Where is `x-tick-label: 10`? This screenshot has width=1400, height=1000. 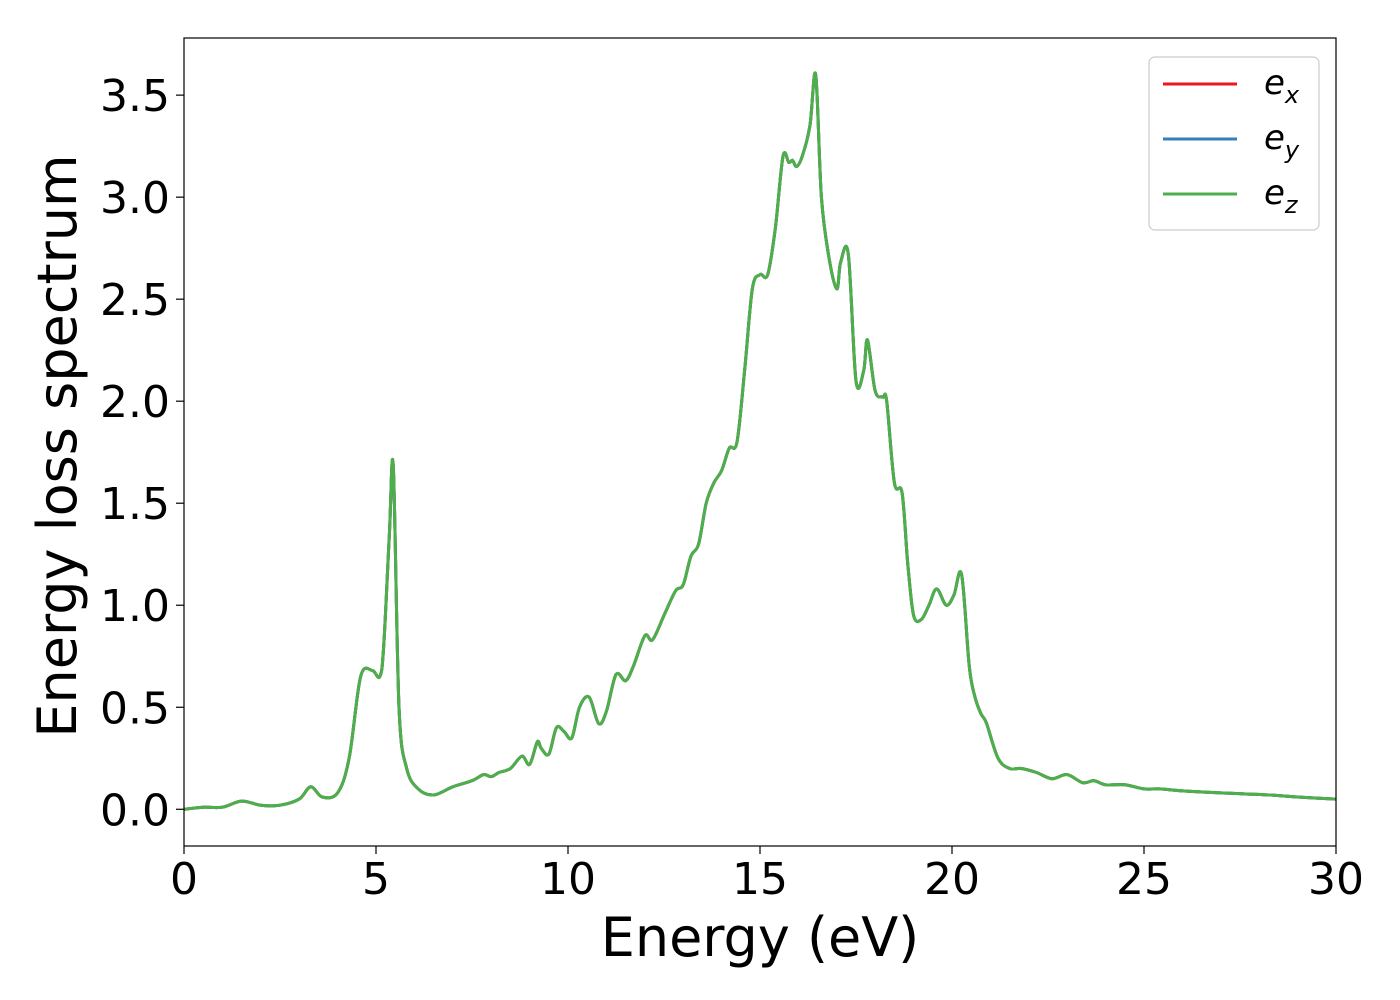
x-tick-label: 10 is located at coordinates (568, 879).